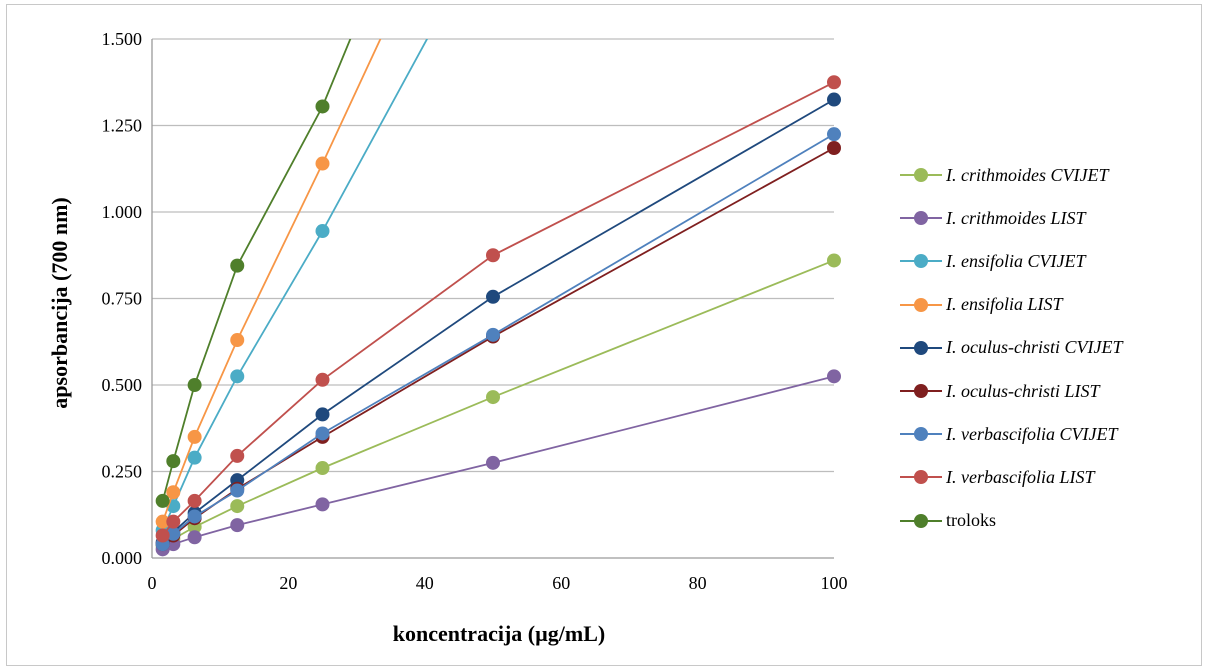 The width and height of the screenshot is (1208, 671). What do you see at coordinates (1034, 347) in the screenshot?
I see `legend-label: I. oculus-christi CVIJET` at bounding box center [1034, 347].